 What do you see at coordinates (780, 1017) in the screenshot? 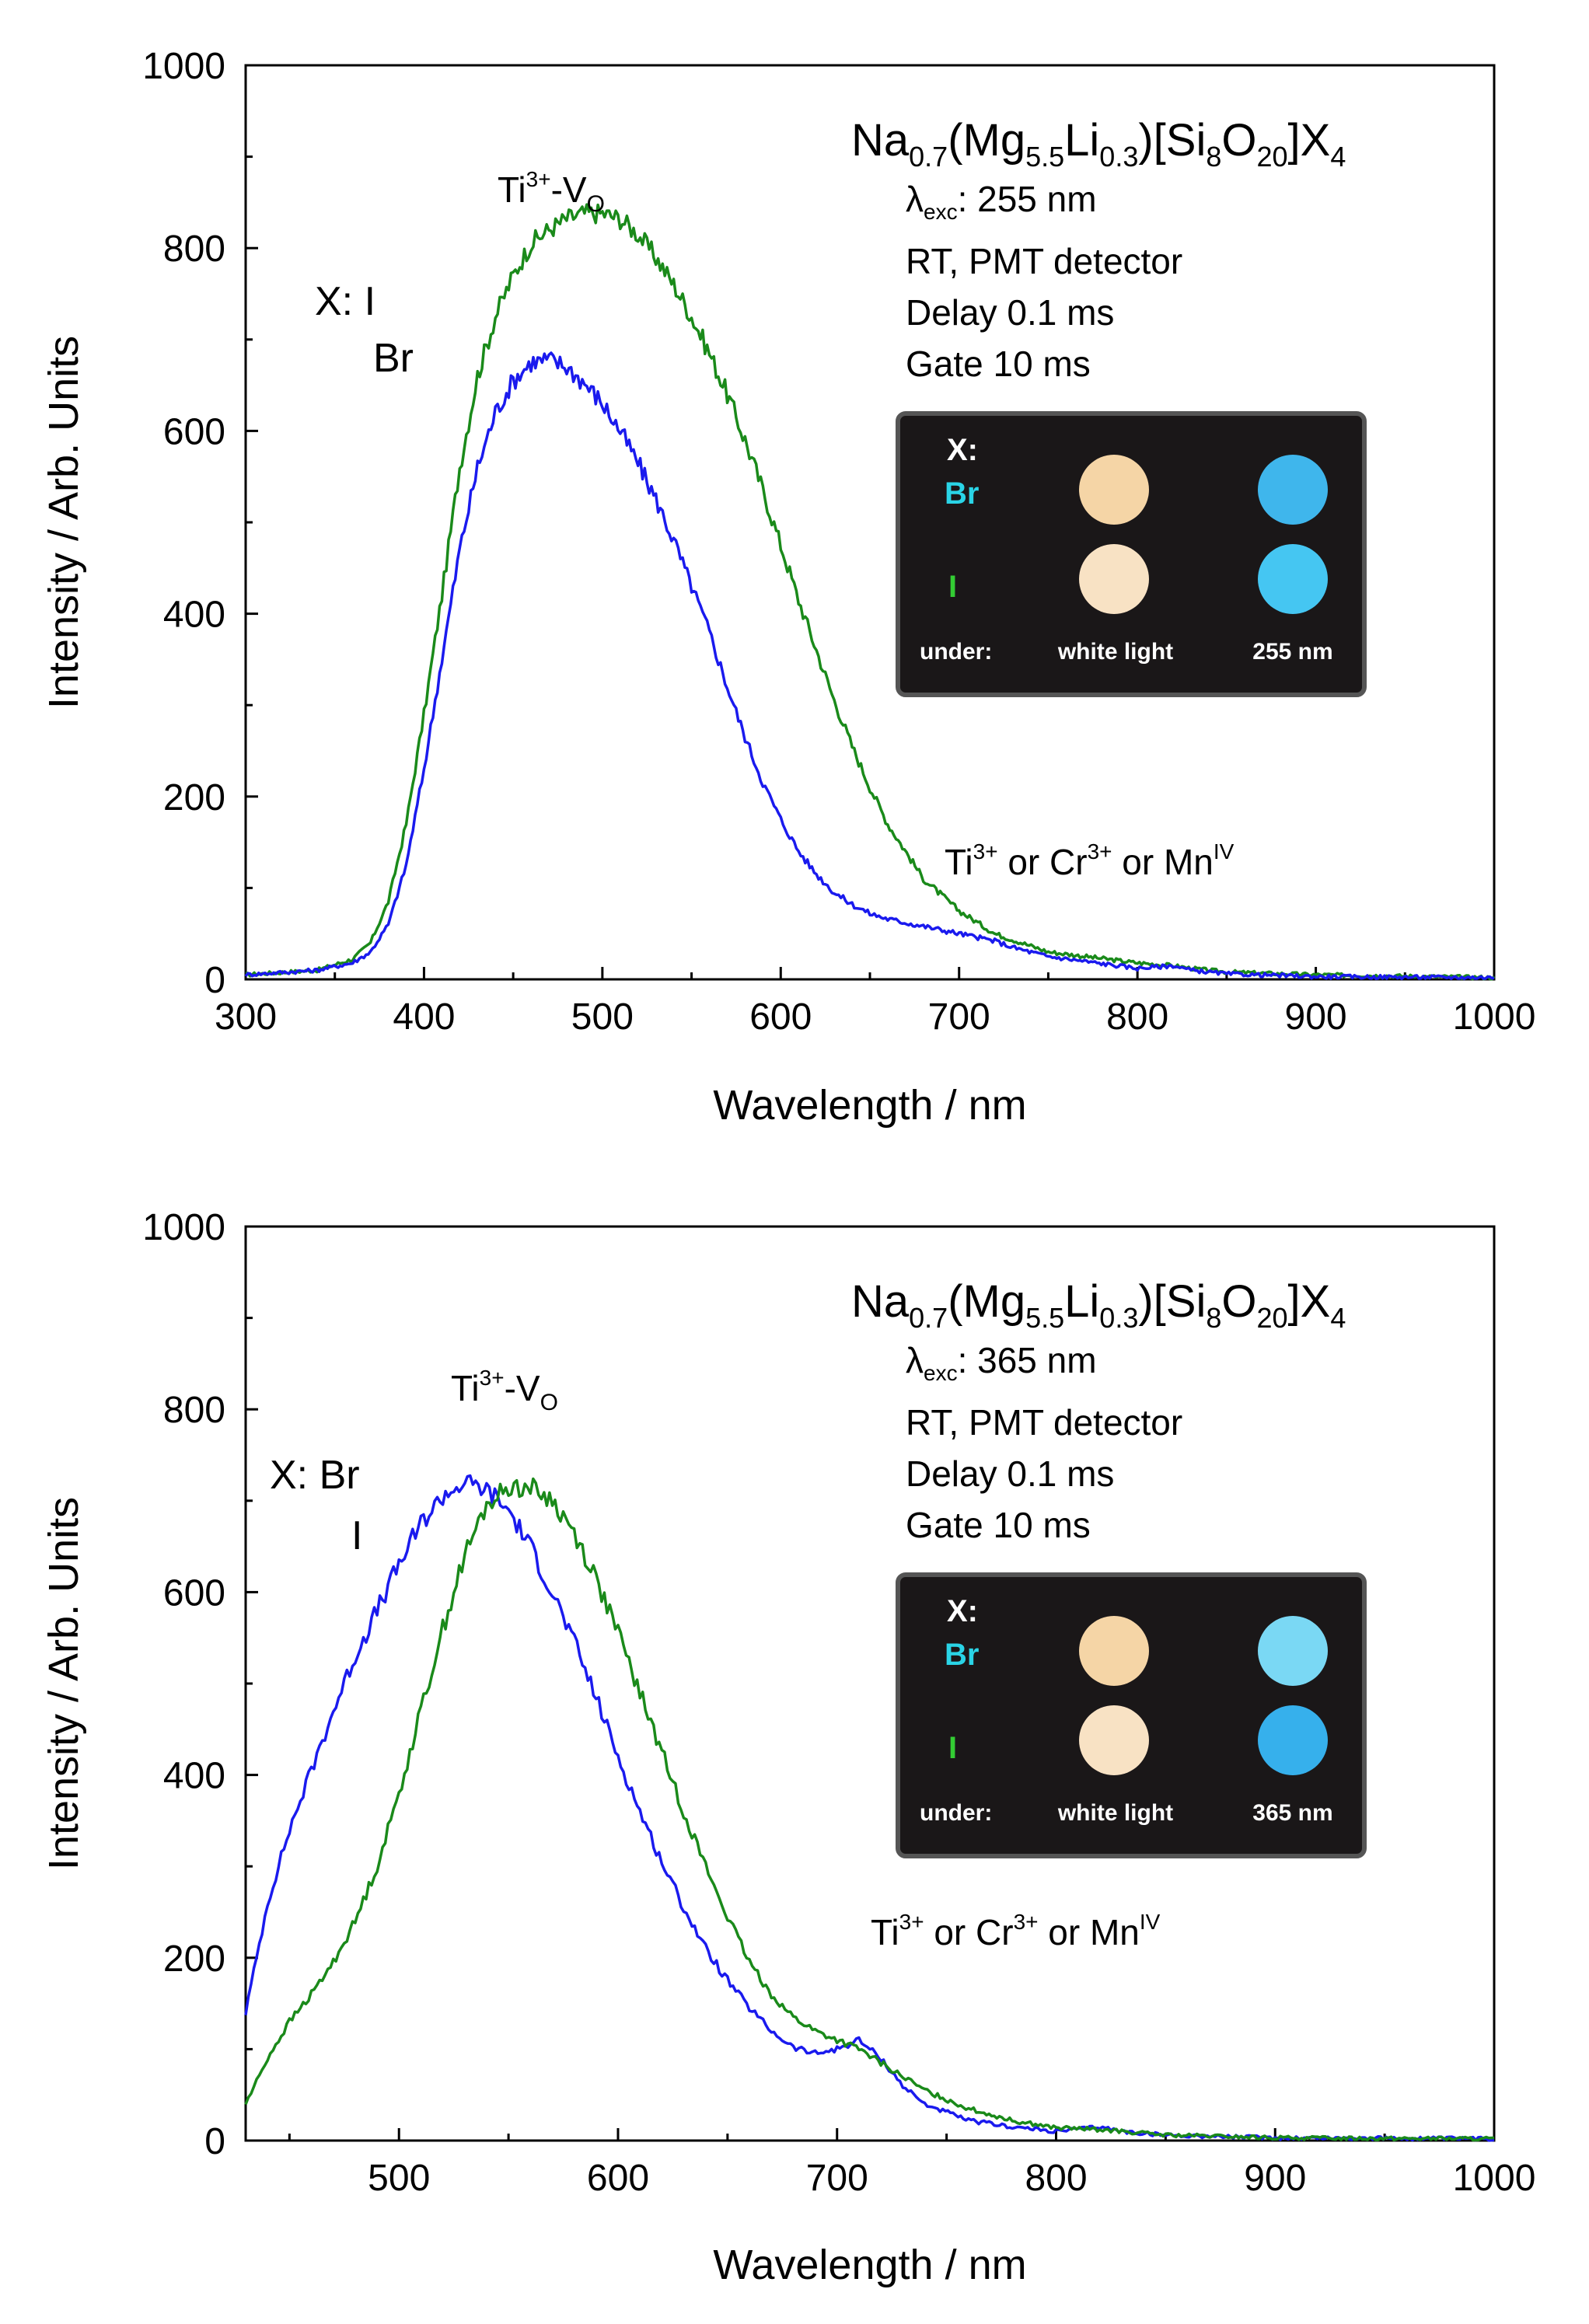
I see `top-x-tick-label-600: 600` at bounding box center [780, 1017].